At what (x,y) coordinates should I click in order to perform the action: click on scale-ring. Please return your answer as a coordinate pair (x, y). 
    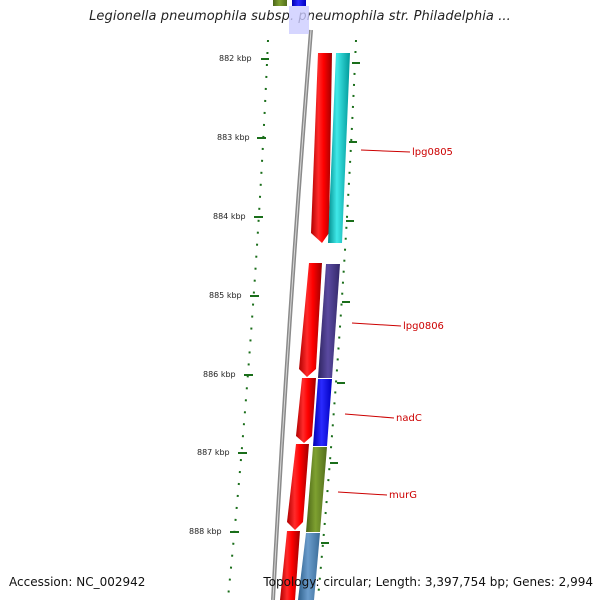
    Looking at the image, I should click on (248, 319).